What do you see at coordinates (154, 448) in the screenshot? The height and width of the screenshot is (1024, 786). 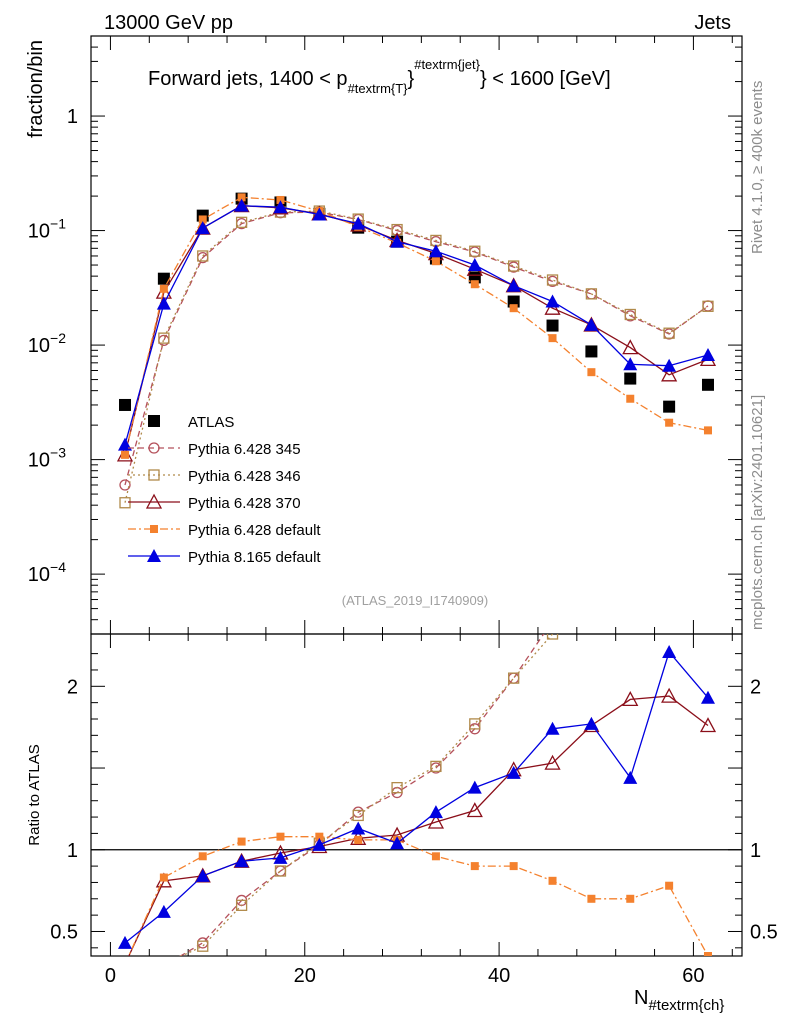 I see `legend-marker-p345` at bounding box center [154, 448].